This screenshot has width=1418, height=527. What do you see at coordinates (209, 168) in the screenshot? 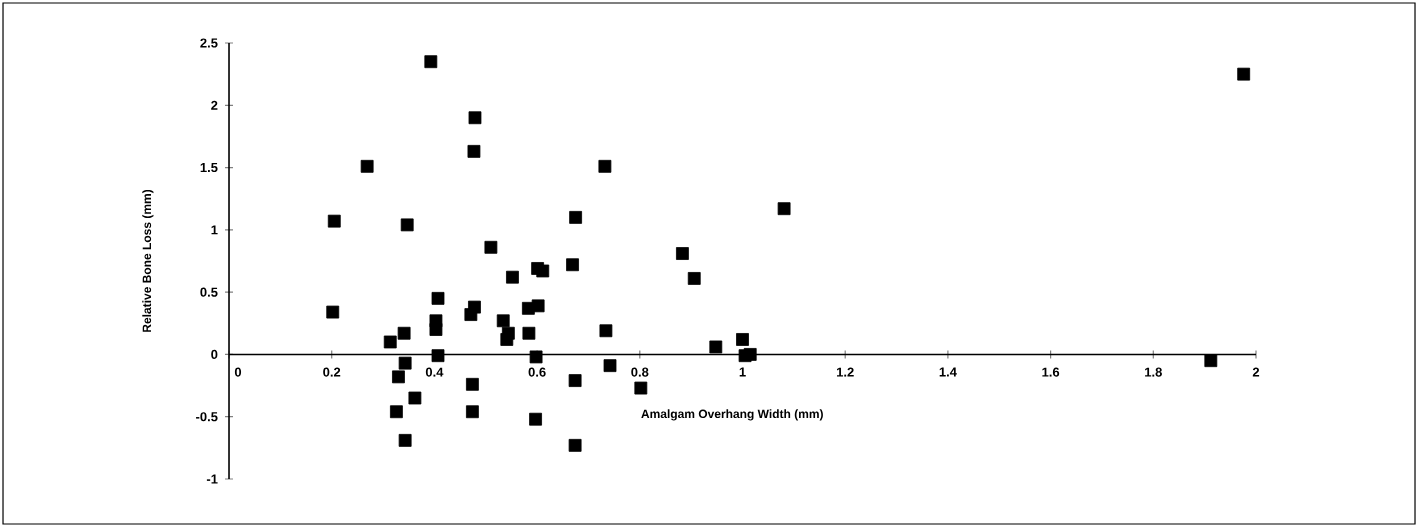
I see `y-tick-label: 1.5` at bounding box center [209, 168].